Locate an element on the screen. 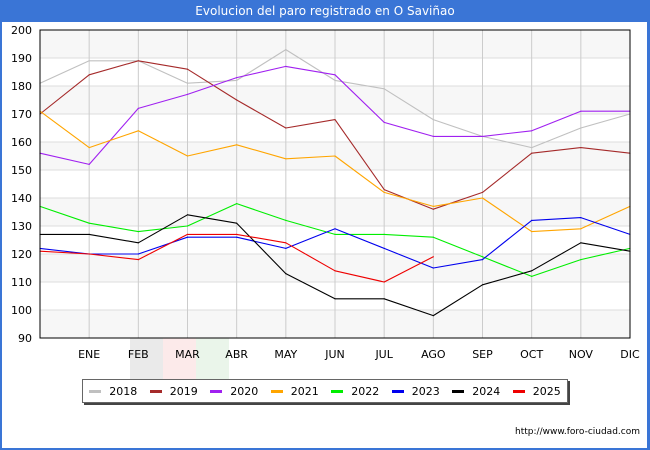  y-tick-label: 120 is located at coordinates (21, 254).